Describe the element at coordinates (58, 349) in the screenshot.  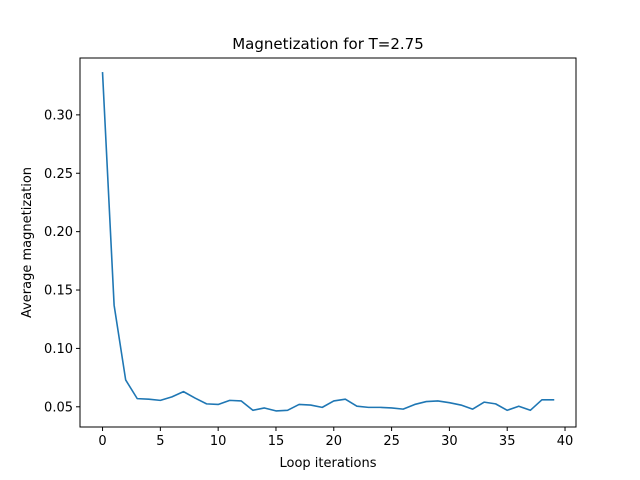
I see `y-tick-label: 0.10` at that location.